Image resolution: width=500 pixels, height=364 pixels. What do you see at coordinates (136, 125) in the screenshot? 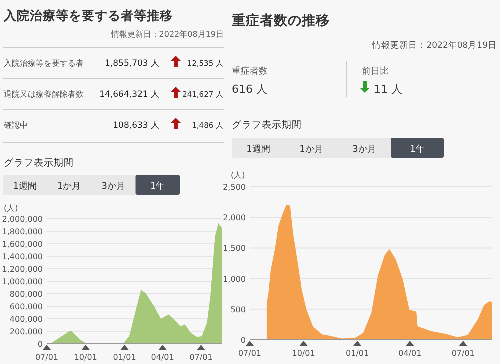
I see `text: 108,633 人` at bounding box center [136, 125].